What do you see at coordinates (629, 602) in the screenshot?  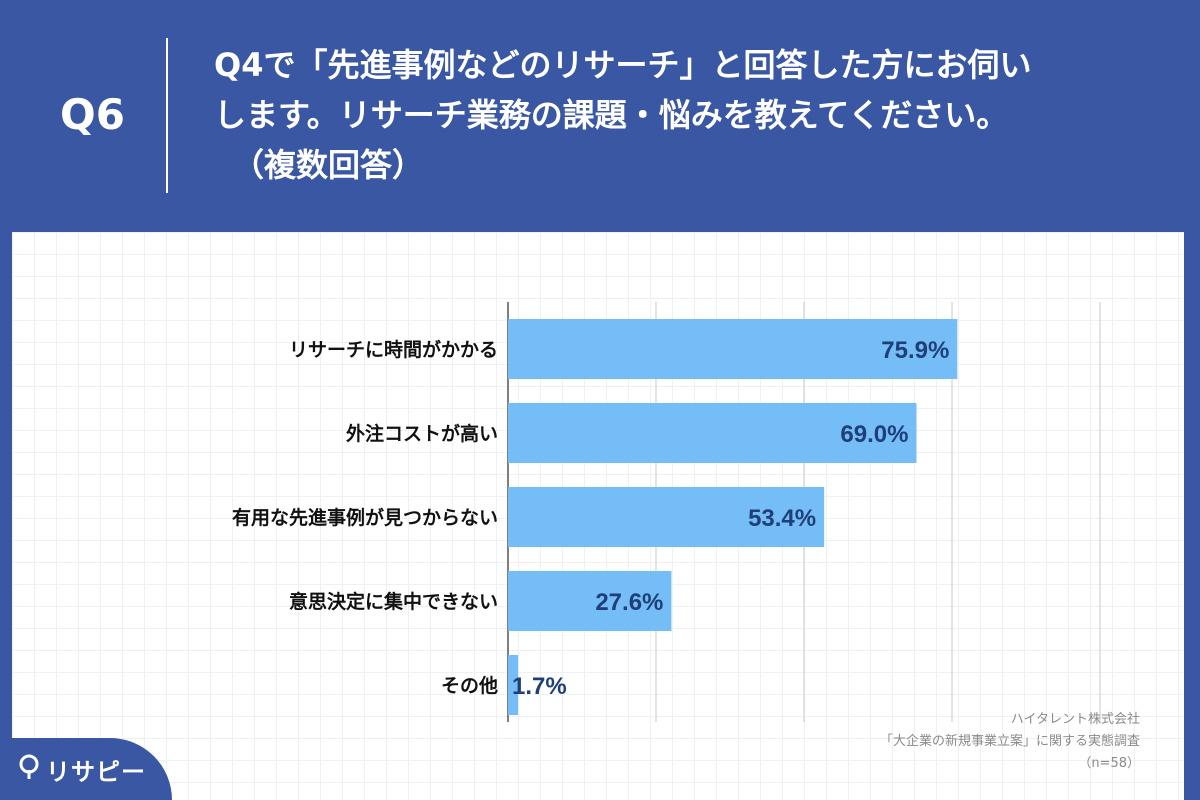 I see `value-label-3: 27.6%` at bounding box center [629, 602].